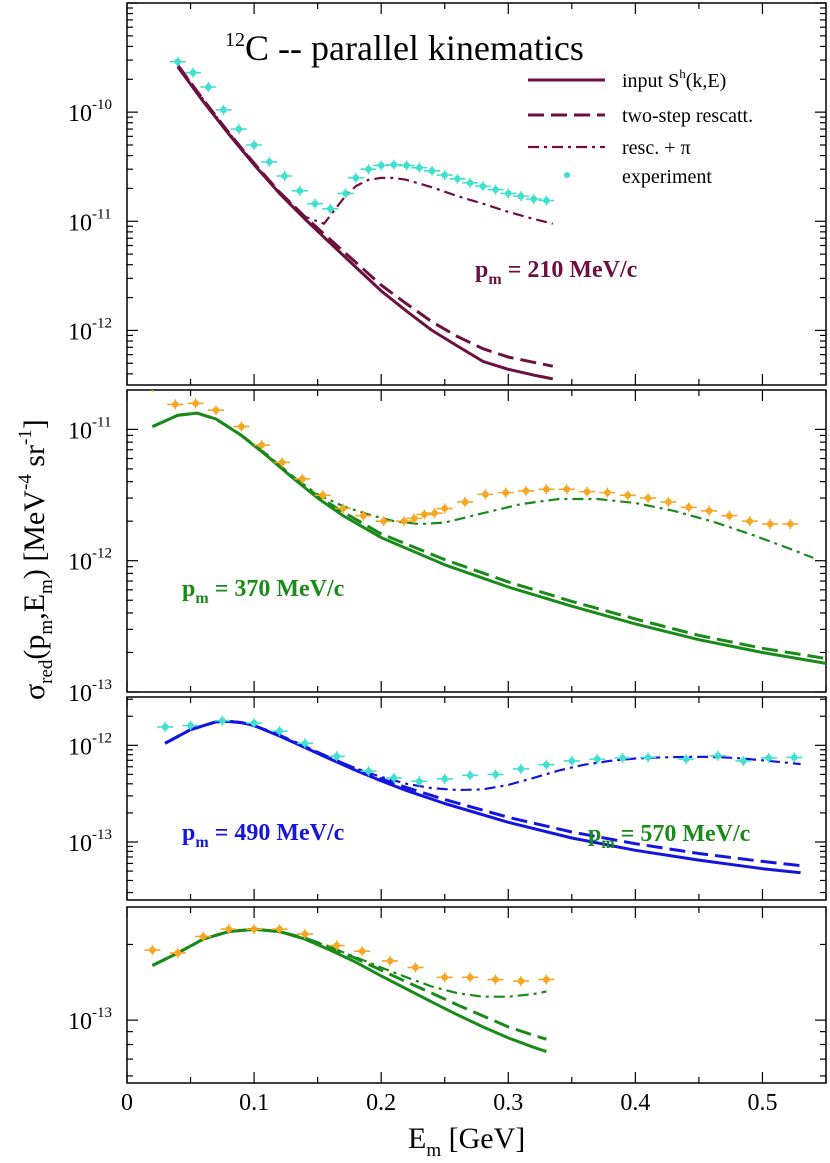 The image size is (830, 1163). What do you see at coordinates (567, 175) in the screenshot?
I see `legend-marker-experiment` at bounding box center [567, 175].